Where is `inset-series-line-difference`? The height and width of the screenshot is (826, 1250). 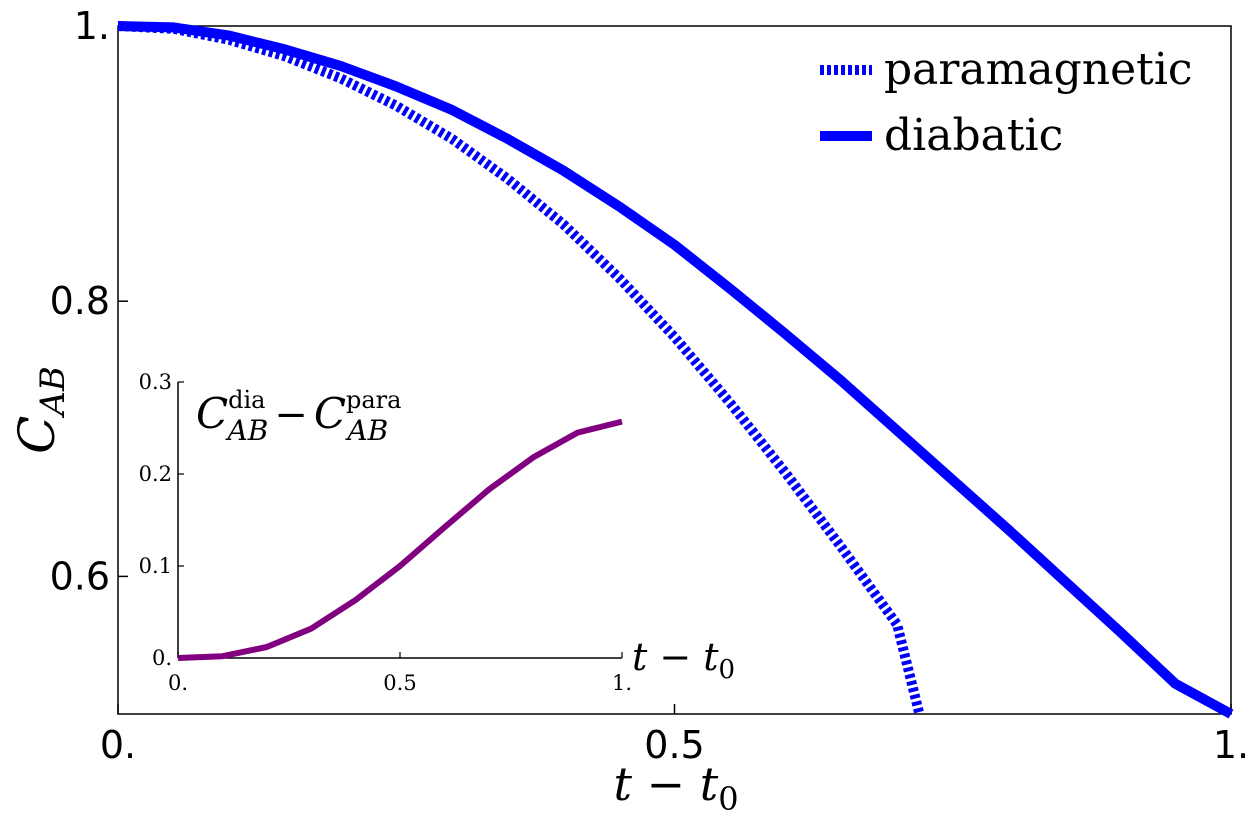 inset-series-line-difference is located at coordinates (400, 539).